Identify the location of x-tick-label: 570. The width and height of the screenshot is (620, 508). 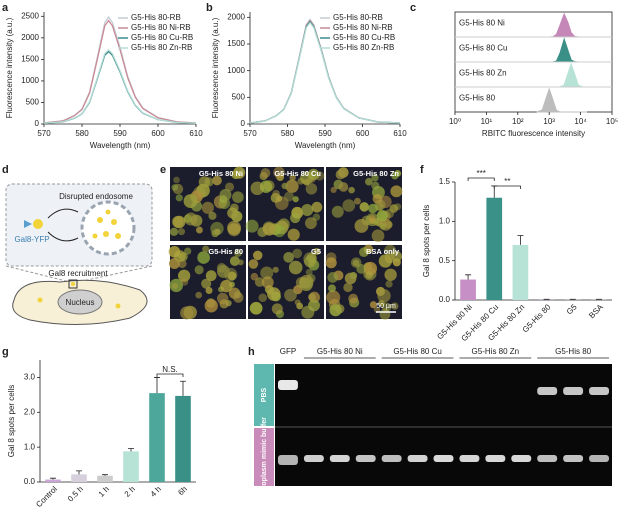
(250, 133).